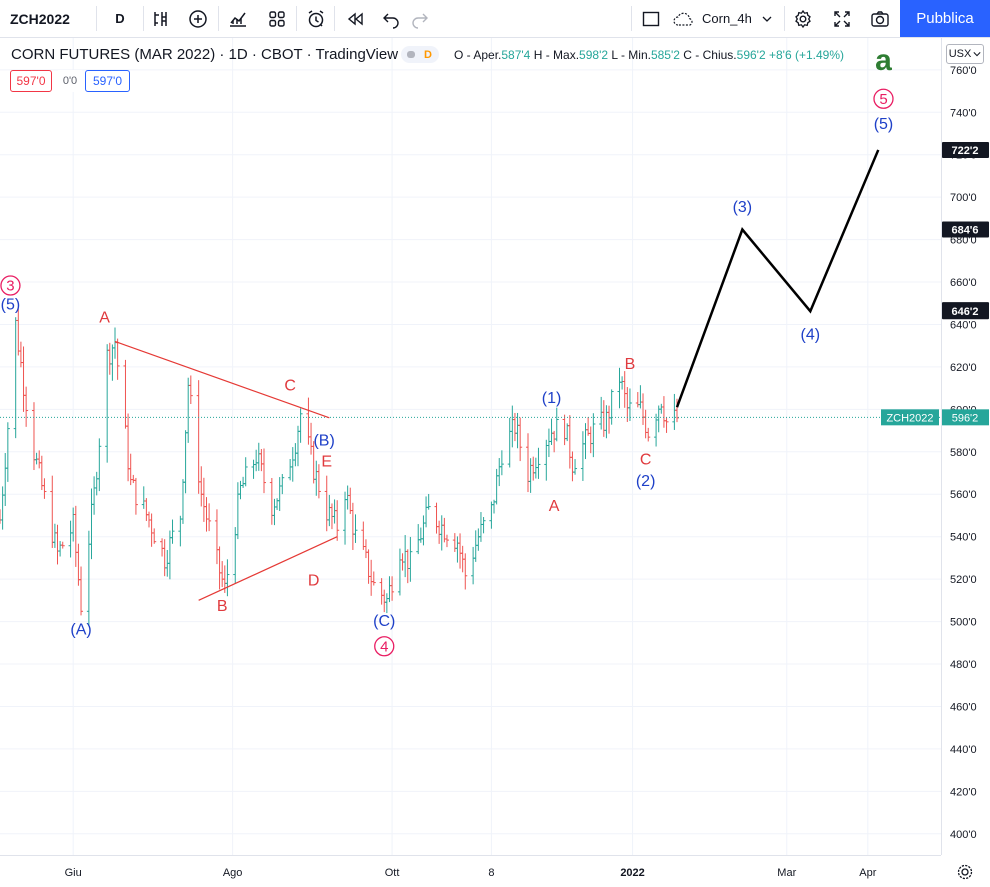 Image resolution: width=990 pixels, height=887 pixels. Describe the element at coordinates (665, 55) in the screenshot. I see `low-value: 585'2` at that location.